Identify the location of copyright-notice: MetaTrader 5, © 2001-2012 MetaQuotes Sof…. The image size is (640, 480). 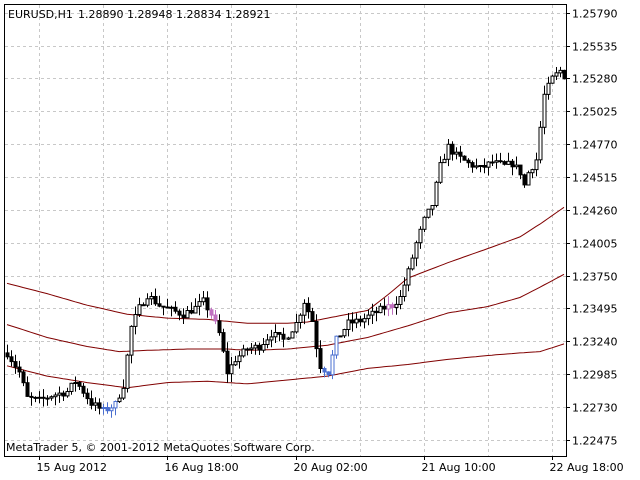
(160, 447).